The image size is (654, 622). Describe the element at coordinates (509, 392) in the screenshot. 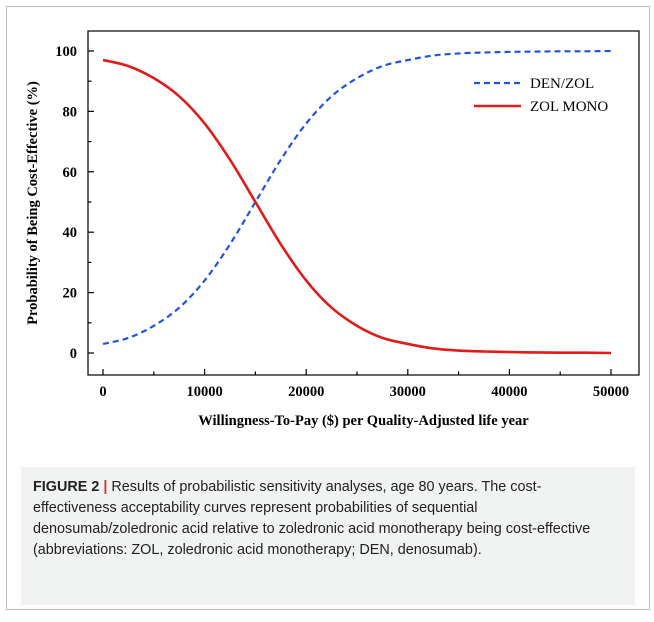

I see `x-tick-label: 40000` at that location.